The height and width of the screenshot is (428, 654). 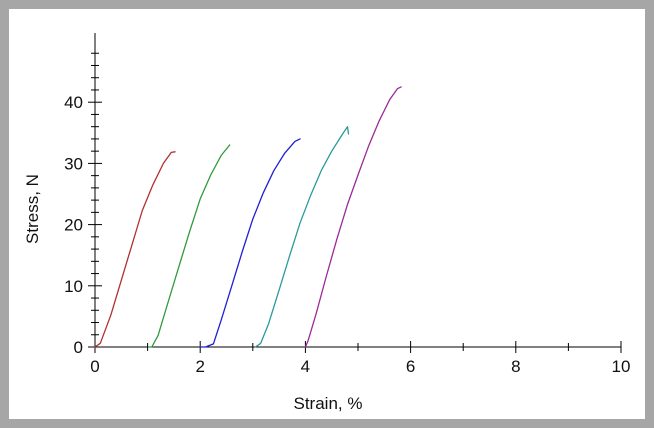 I want to click on y-tick-label: 20, so click(x=73, y=225).